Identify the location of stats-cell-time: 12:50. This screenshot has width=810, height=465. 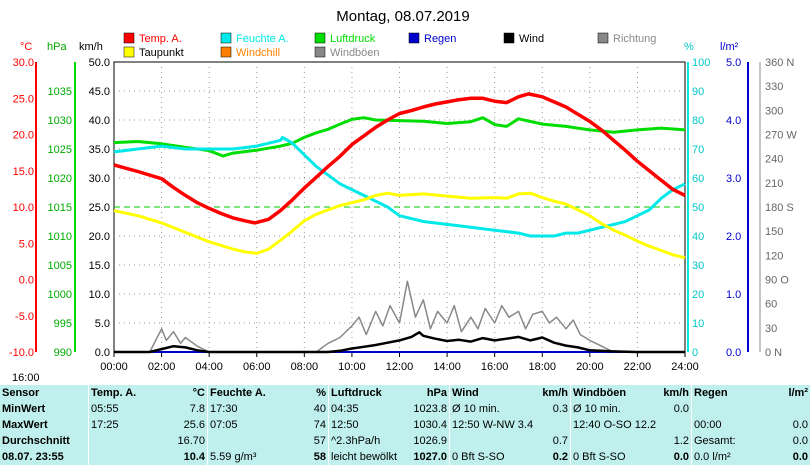
(366, 425).